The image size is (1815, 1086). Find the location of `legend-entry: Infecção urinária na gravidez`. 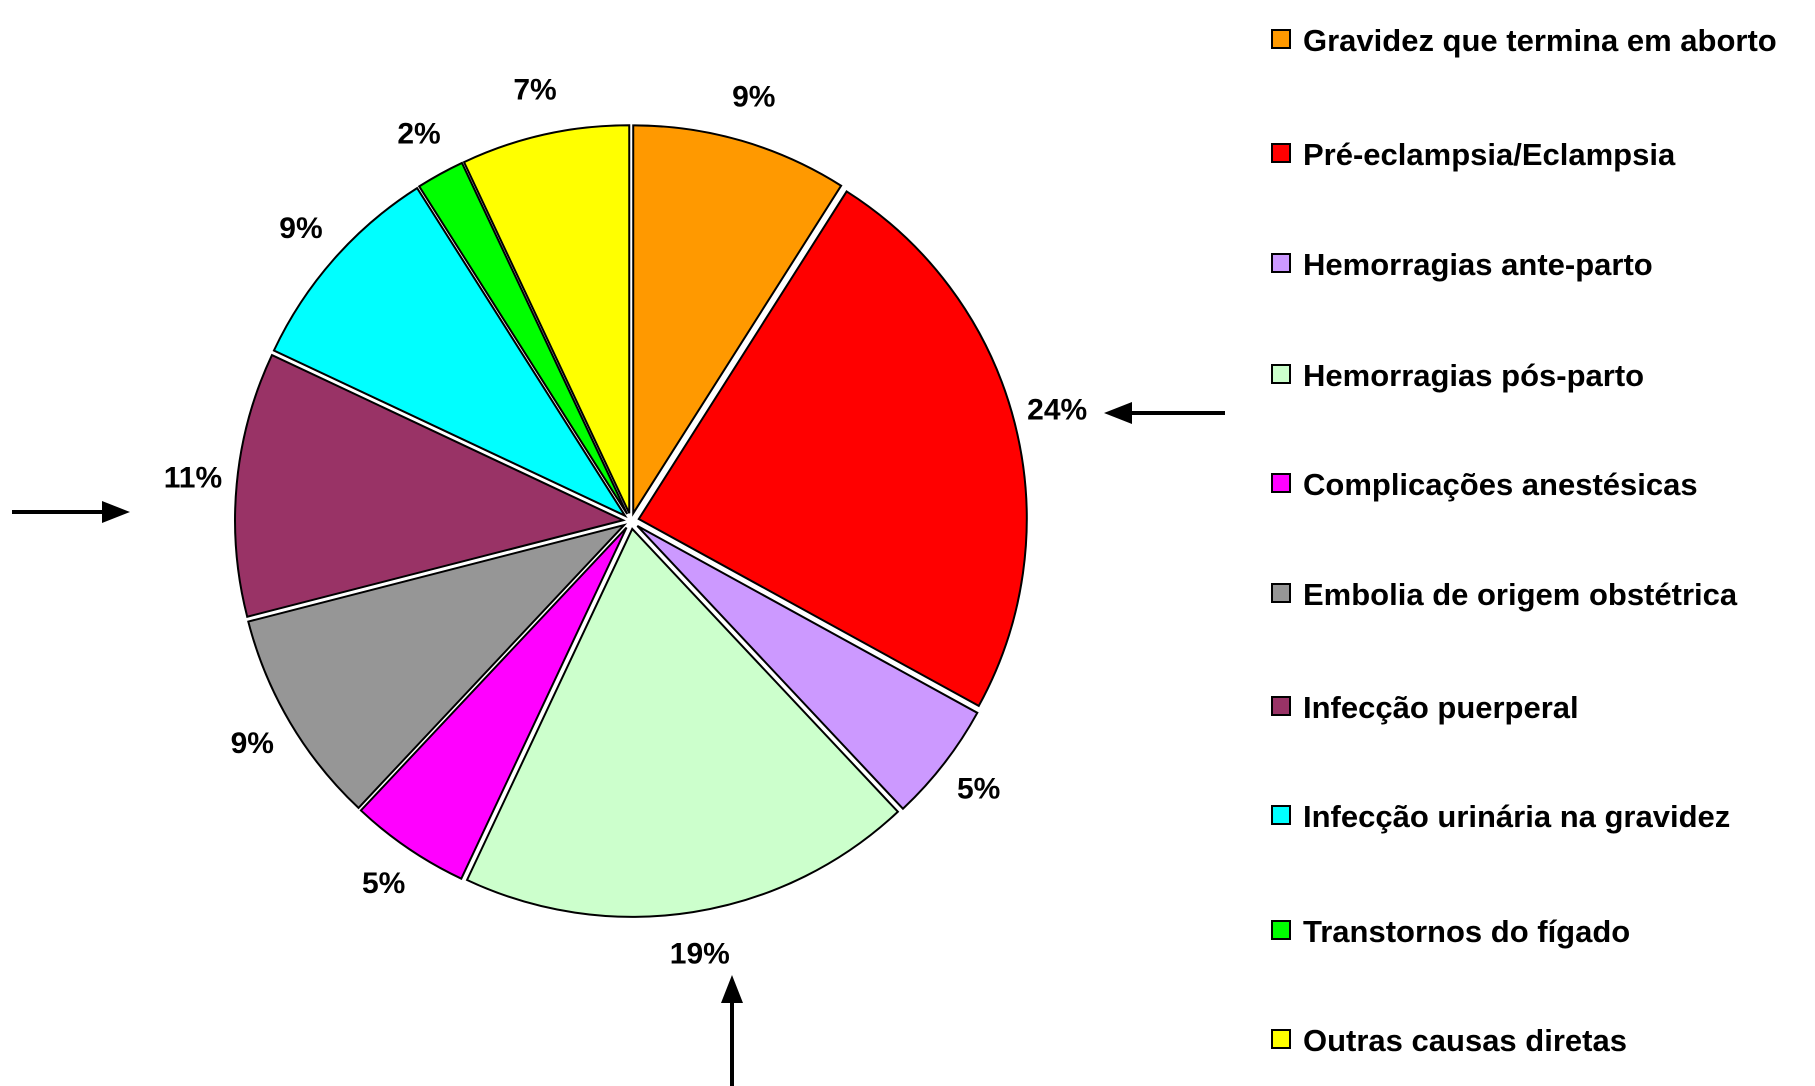

legend-entry: Infecção urinária na gravidez is located at coordinates (1536, 817).